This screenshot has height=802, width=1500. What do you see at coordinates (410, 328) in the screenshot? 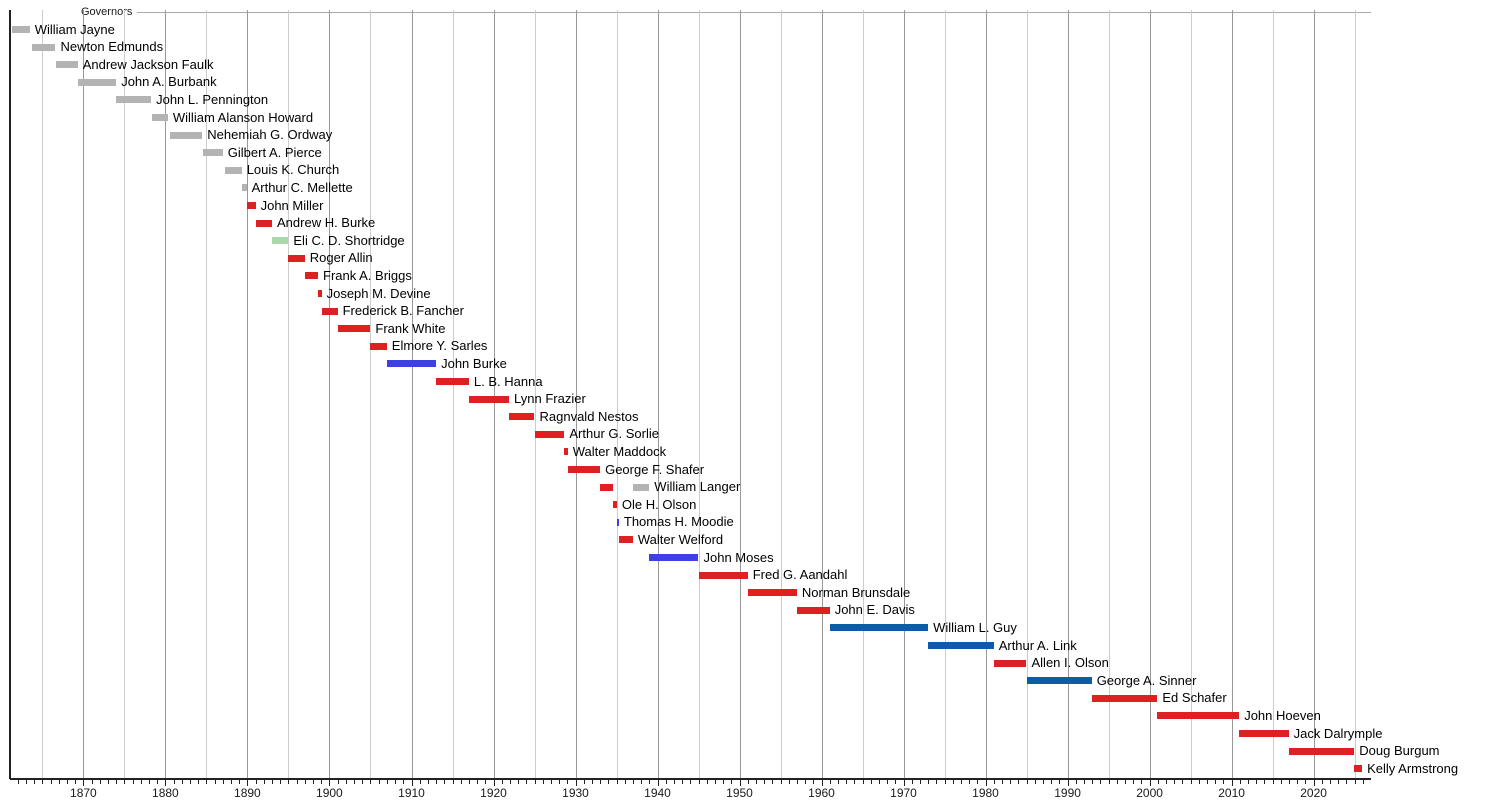
I see `governor-name-label: Frank White` at bounding box center [410, 328].